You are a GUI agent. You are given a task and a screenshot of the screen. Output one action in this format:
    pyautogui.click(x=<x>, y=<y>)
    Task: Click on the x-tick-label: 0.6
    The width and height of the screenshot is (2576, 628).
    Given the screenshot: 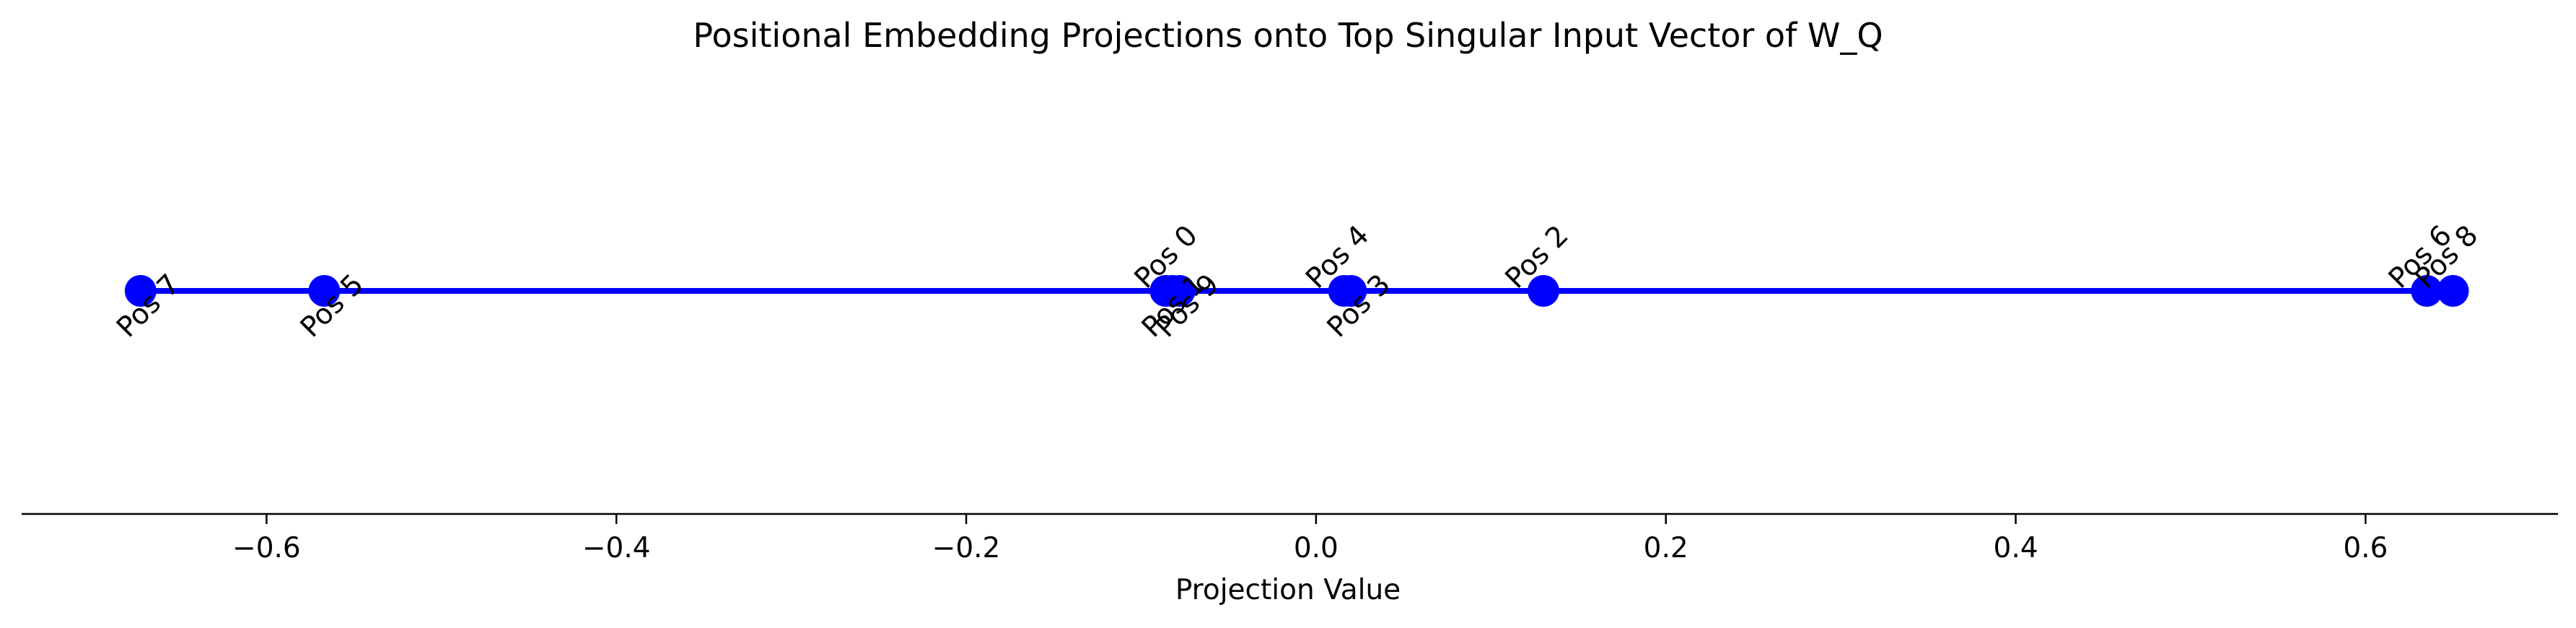 What is the action you would take?
    pyautogui.click(x=2365, y=548)
    